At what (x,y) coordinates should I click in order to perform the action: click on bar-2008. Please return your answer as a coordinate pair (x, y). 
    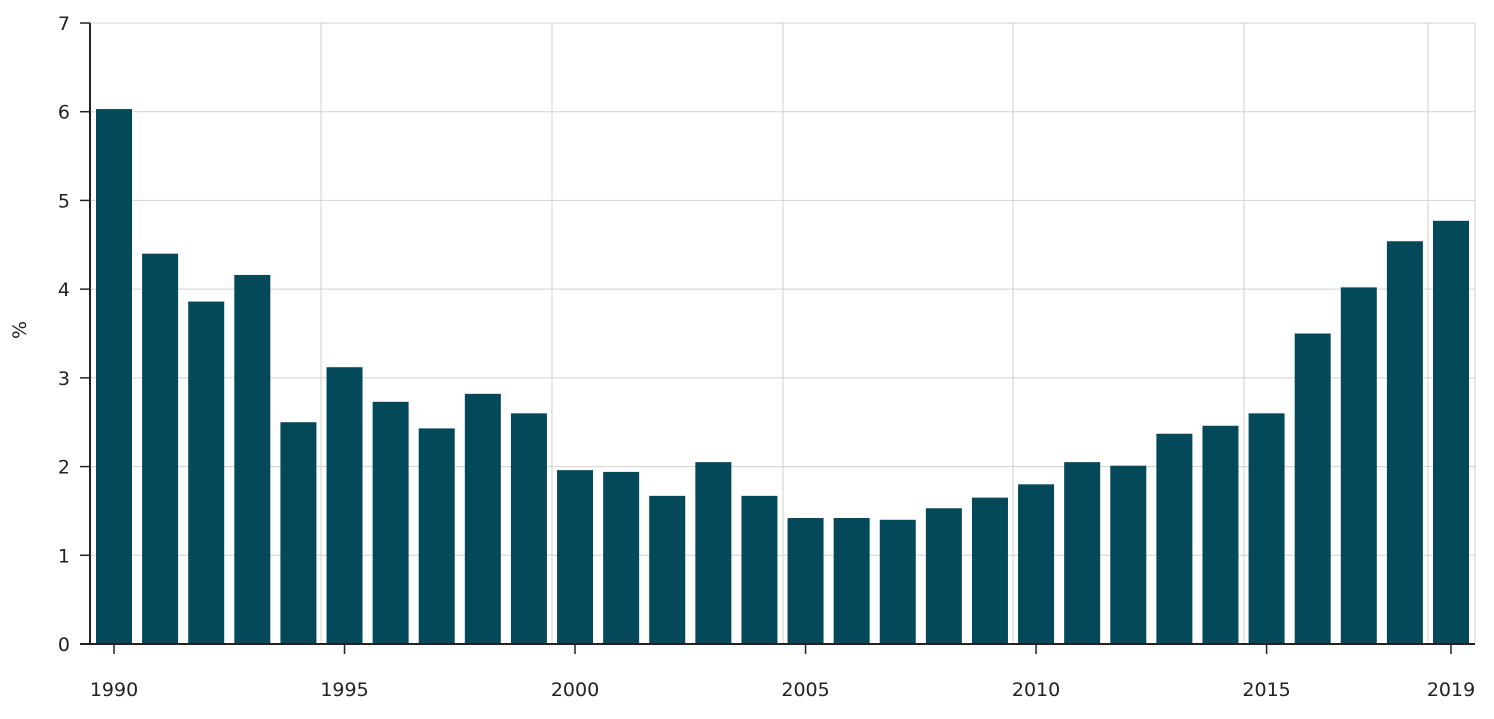
    Looking at the image, I should click on (943, 576).